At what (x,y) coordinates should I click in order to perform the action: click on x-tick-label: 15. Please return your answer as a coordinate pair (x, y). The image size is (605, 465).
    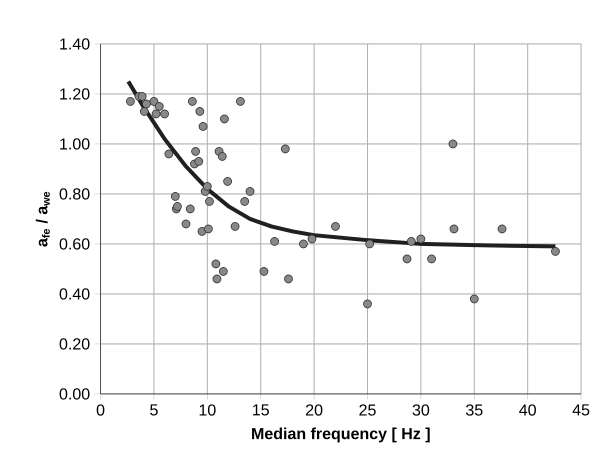
    Looking at the image, I should click on (261, 410).